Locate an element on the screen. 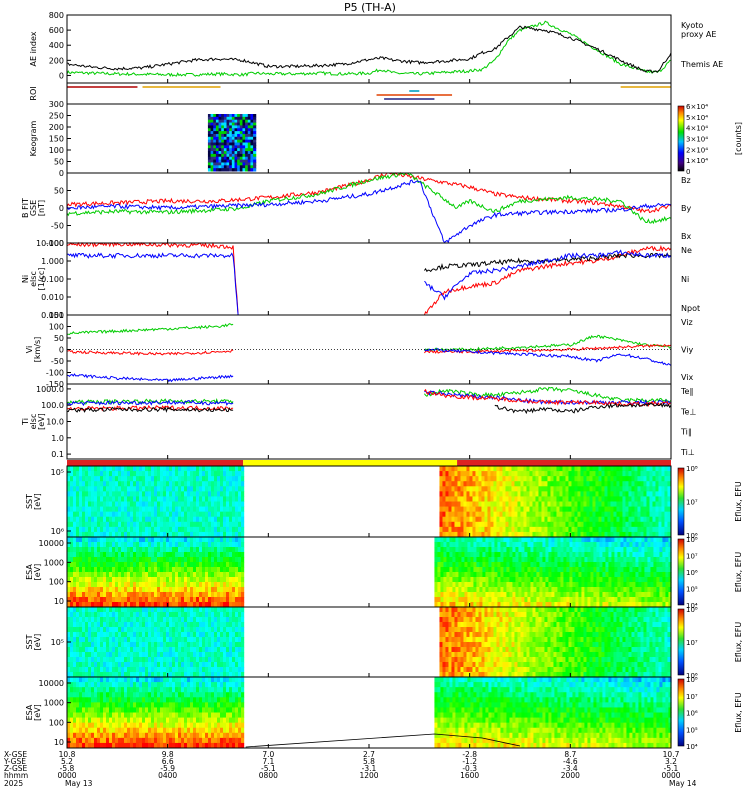 Image resolution: width=750 pixels, height=800 pixels. legend-entry: Viz is located at coordinates (687, 322).